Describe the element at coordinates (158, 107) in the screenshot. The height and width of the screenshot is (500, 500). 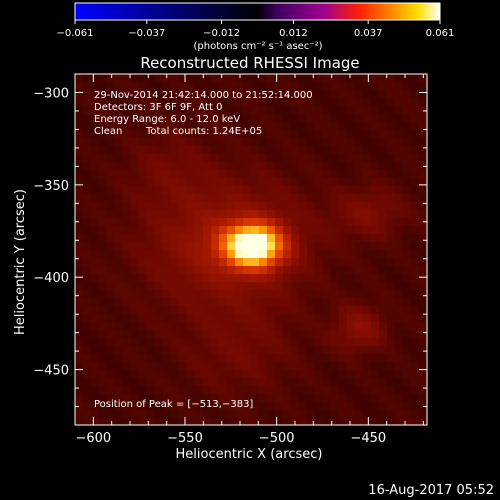
I see `annotation-detectors: Detectors: 3F 6F 9F, Att 0` at that location.